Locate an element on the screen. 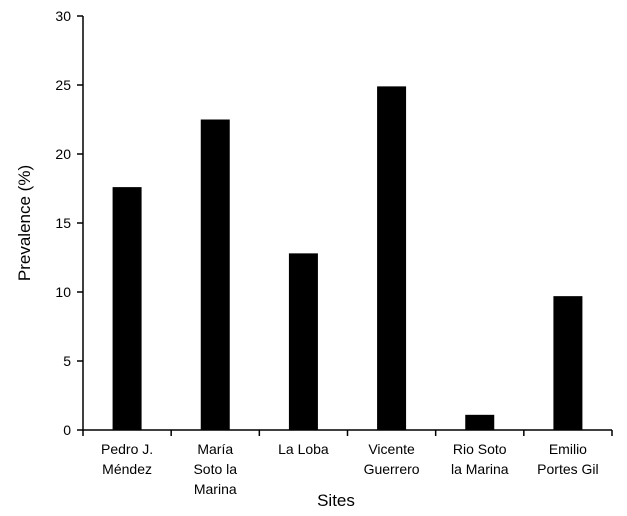 This screenshot has height=516, width=627. y-tick-label: 20 is located at coordinates (63, 154).